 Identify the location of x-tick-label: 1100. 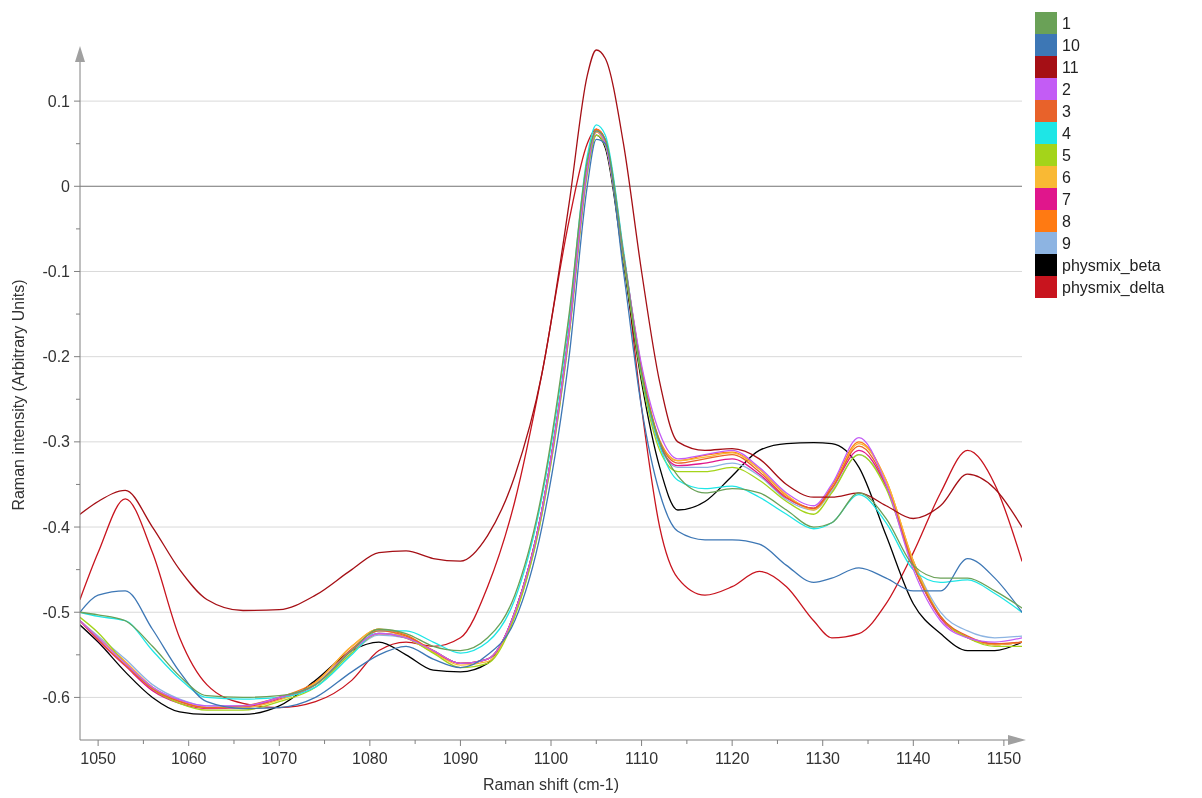
(551, 758).